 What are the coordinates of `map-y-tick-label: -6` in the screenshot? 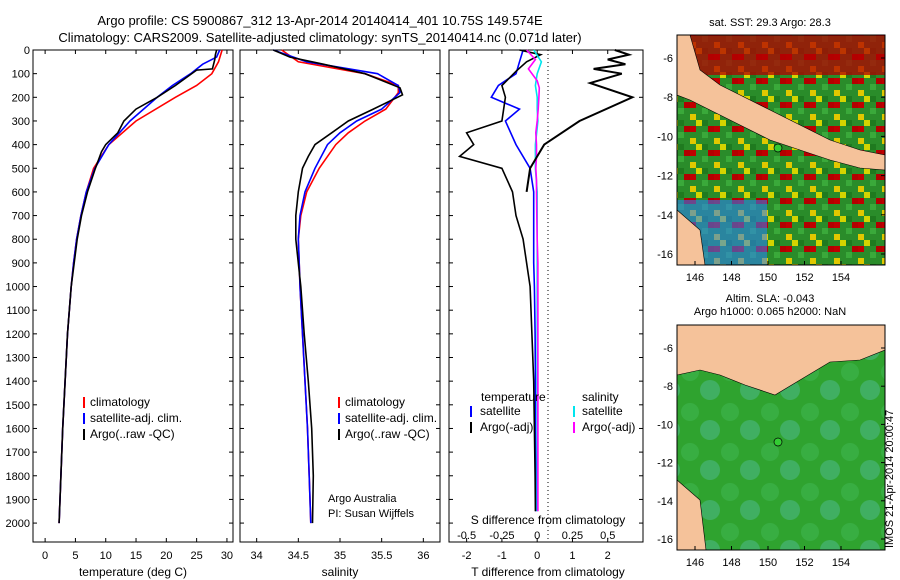 It's located at (668, 349).